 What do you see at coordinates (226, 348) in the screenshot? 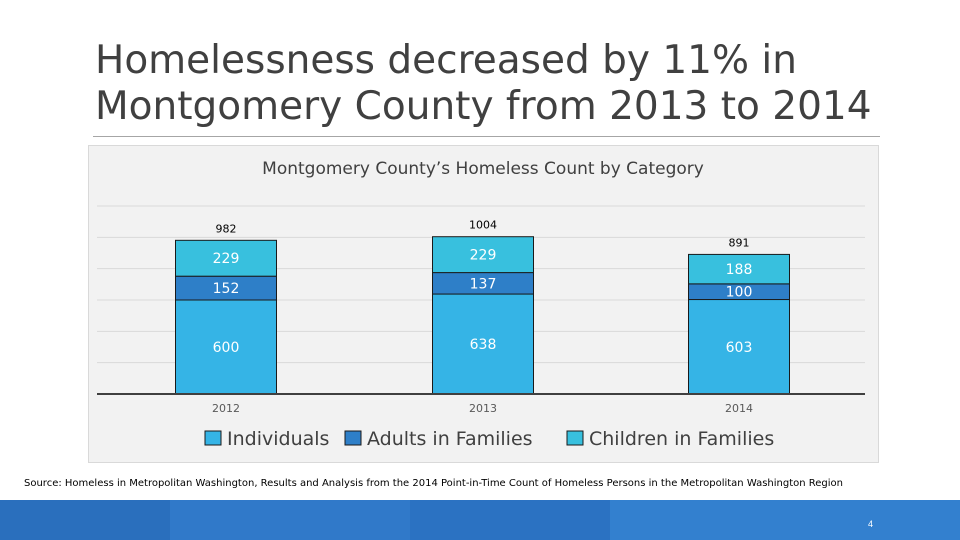
I see `data-label-individuals-2012: 600` at bounding box center [226, 348].